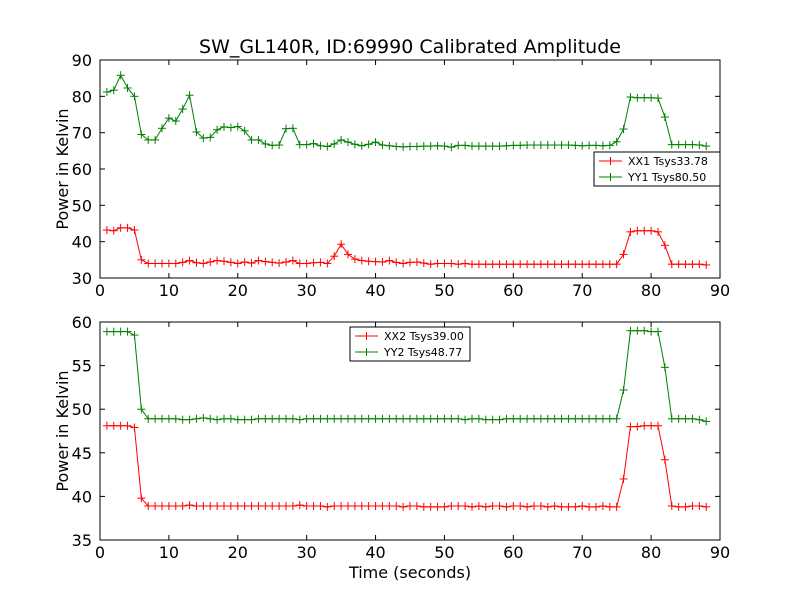  I want to click on upper-x-tick-label: 20, so click(238, 290).